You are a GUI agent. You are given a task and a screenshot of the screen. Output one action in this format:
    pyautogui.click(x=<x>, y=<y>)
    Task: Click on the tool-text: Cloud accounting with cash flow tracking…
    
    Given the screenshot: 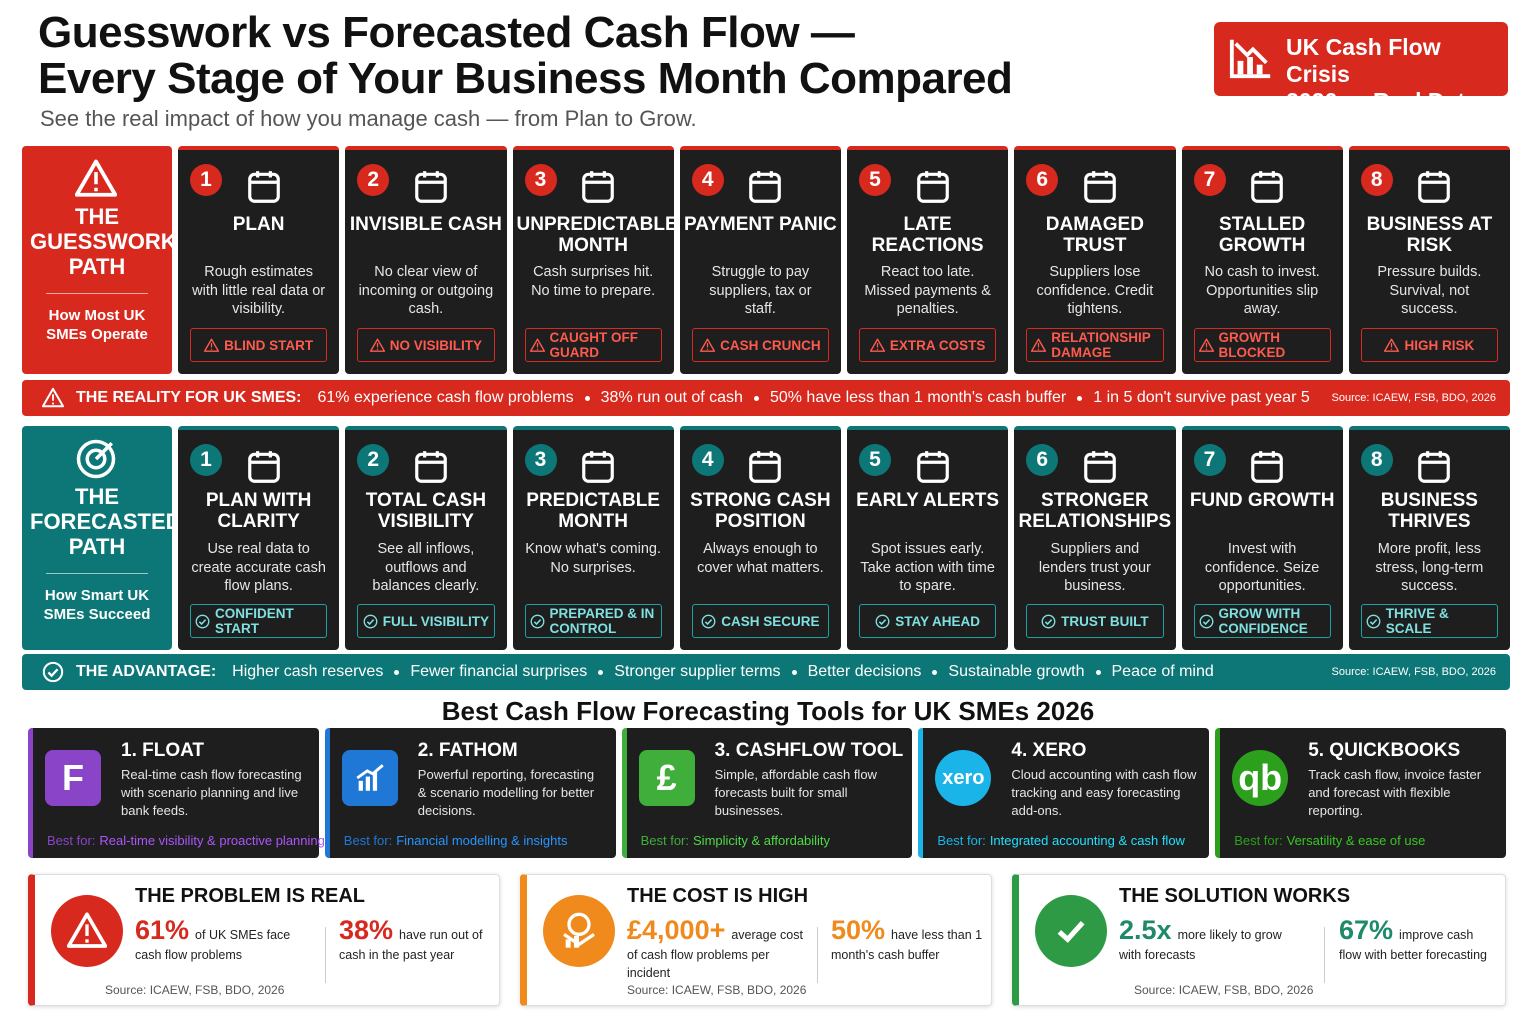 What is the action you would take?
    pyautogui.click(x=1104, y=792)
    